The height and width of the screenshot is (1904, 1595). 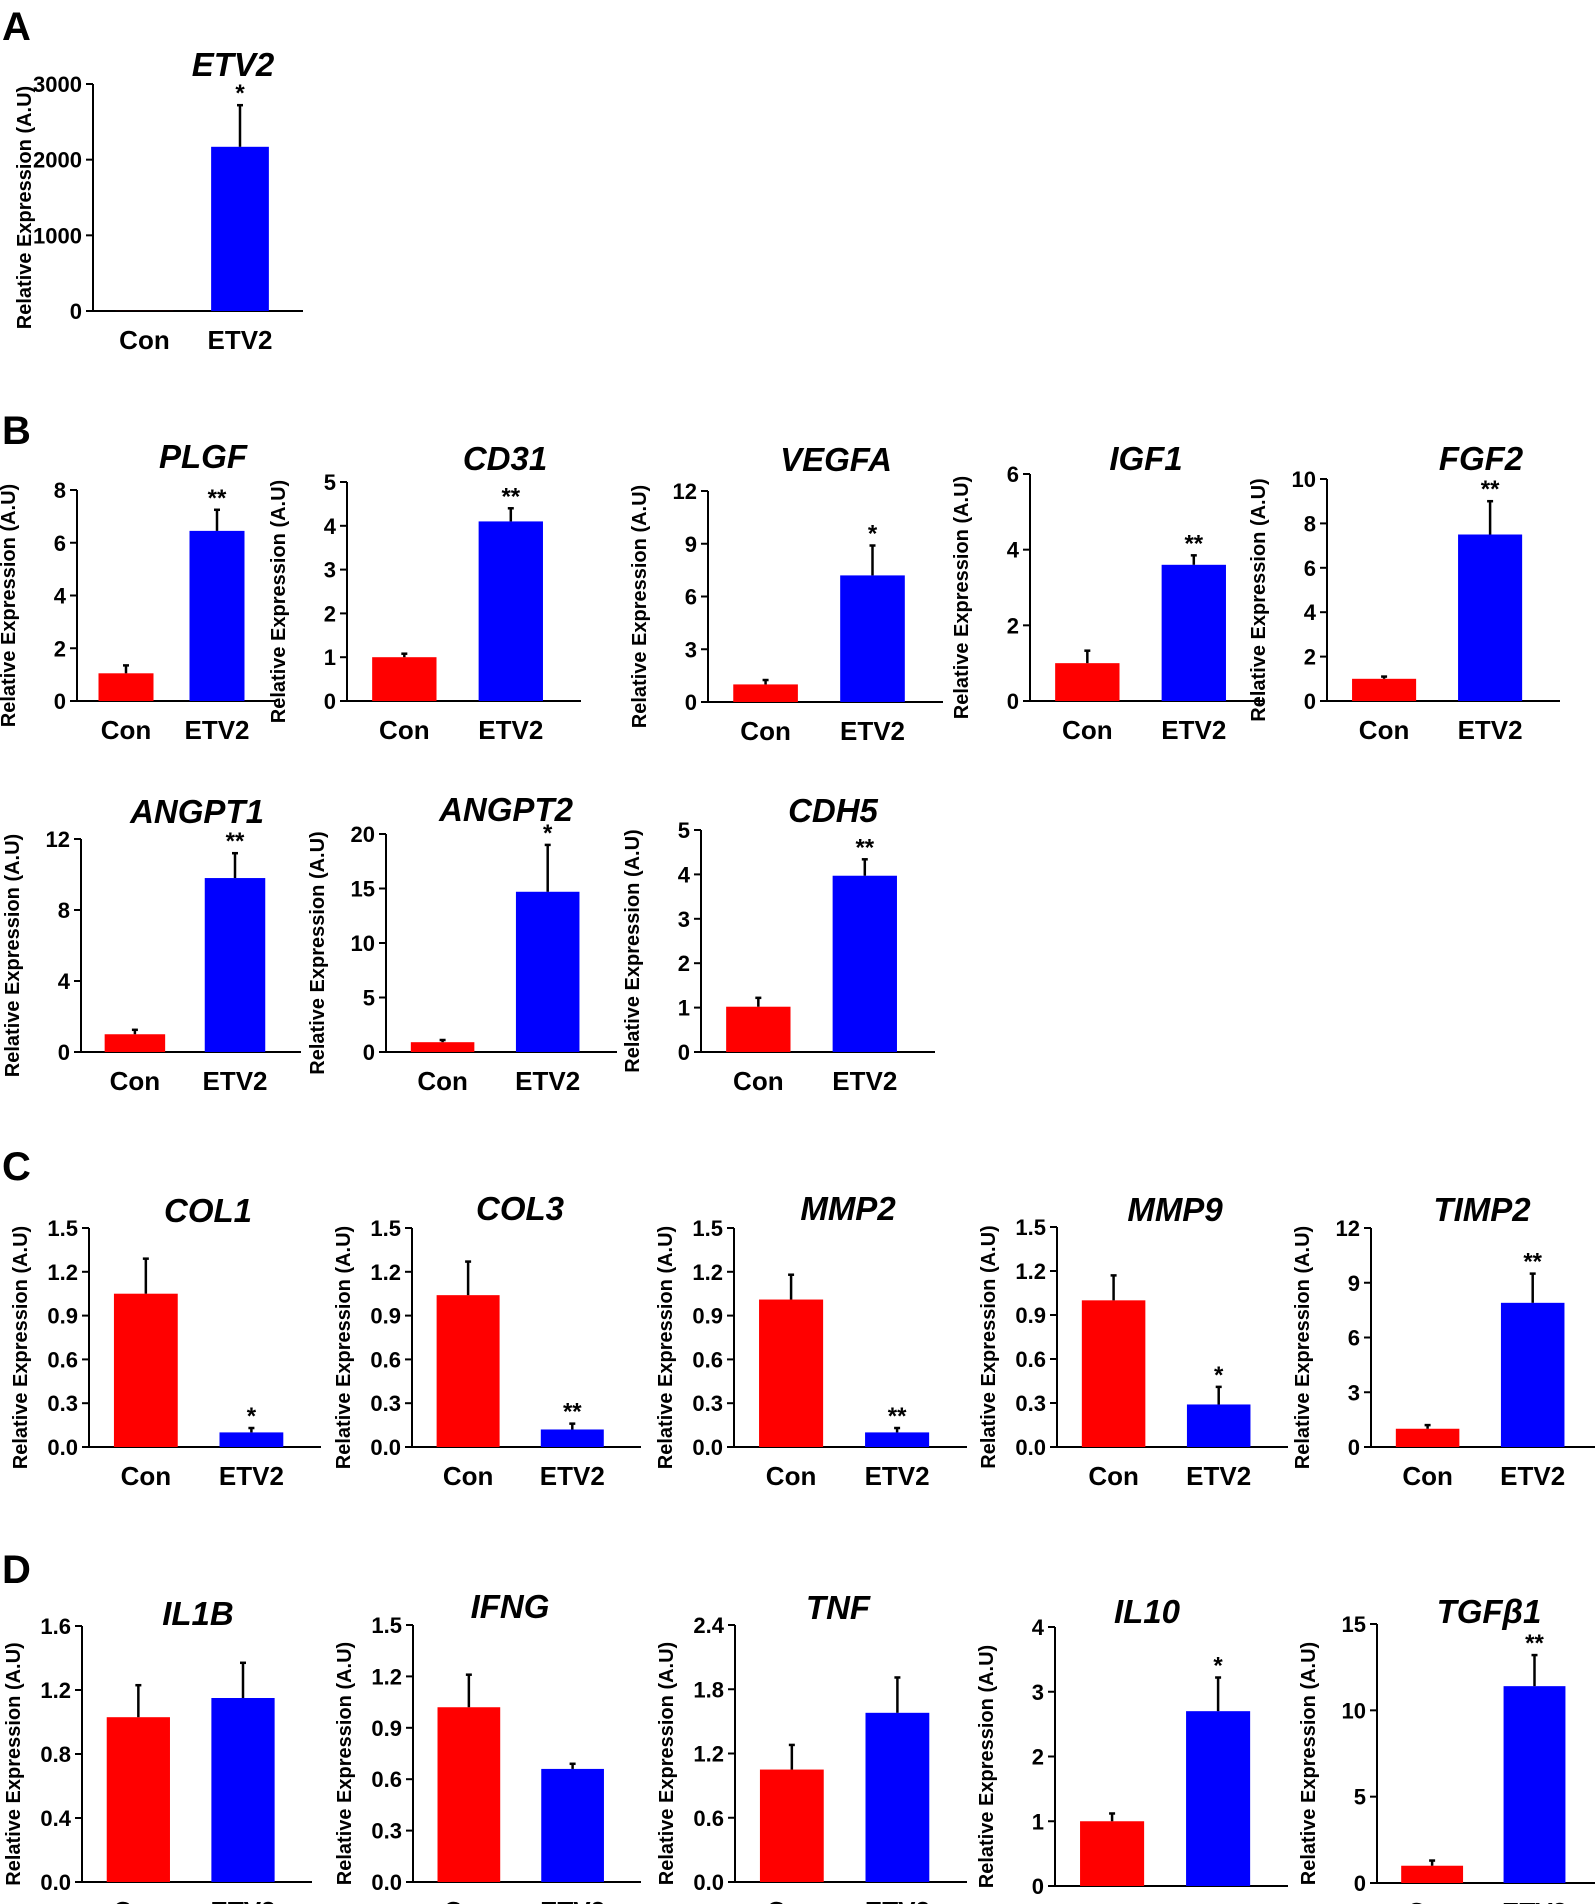 I want to click on y-tick-label: 12, so click(x=685, y=491).